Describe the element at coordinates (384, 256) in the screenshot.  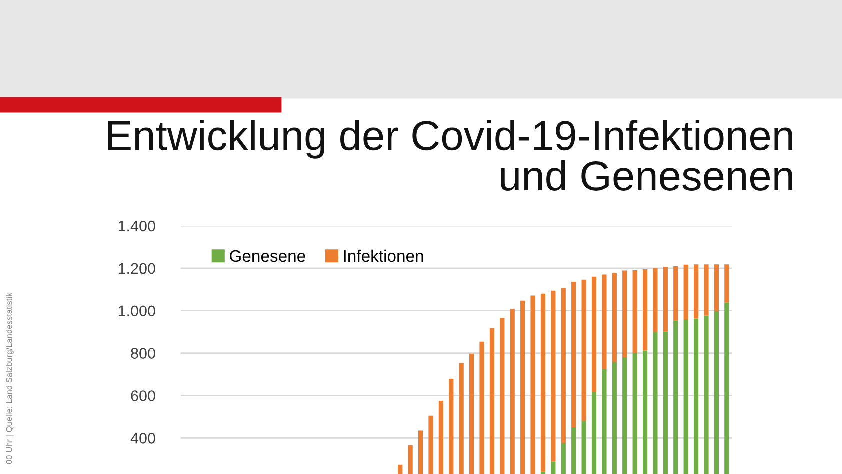
I see `legend-label: Infektionen` at that location.